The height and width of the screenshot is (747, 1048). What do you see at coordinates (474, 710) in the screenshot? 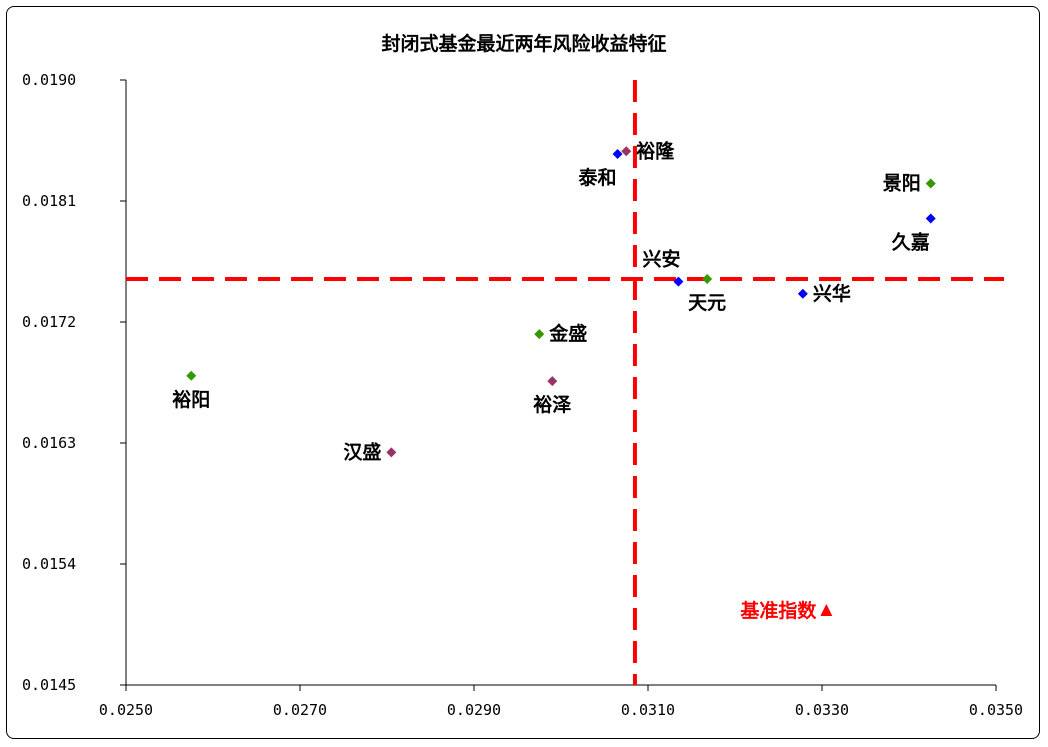
I see `x-tick-label: 0.0290` at bounding box center [474, 710].